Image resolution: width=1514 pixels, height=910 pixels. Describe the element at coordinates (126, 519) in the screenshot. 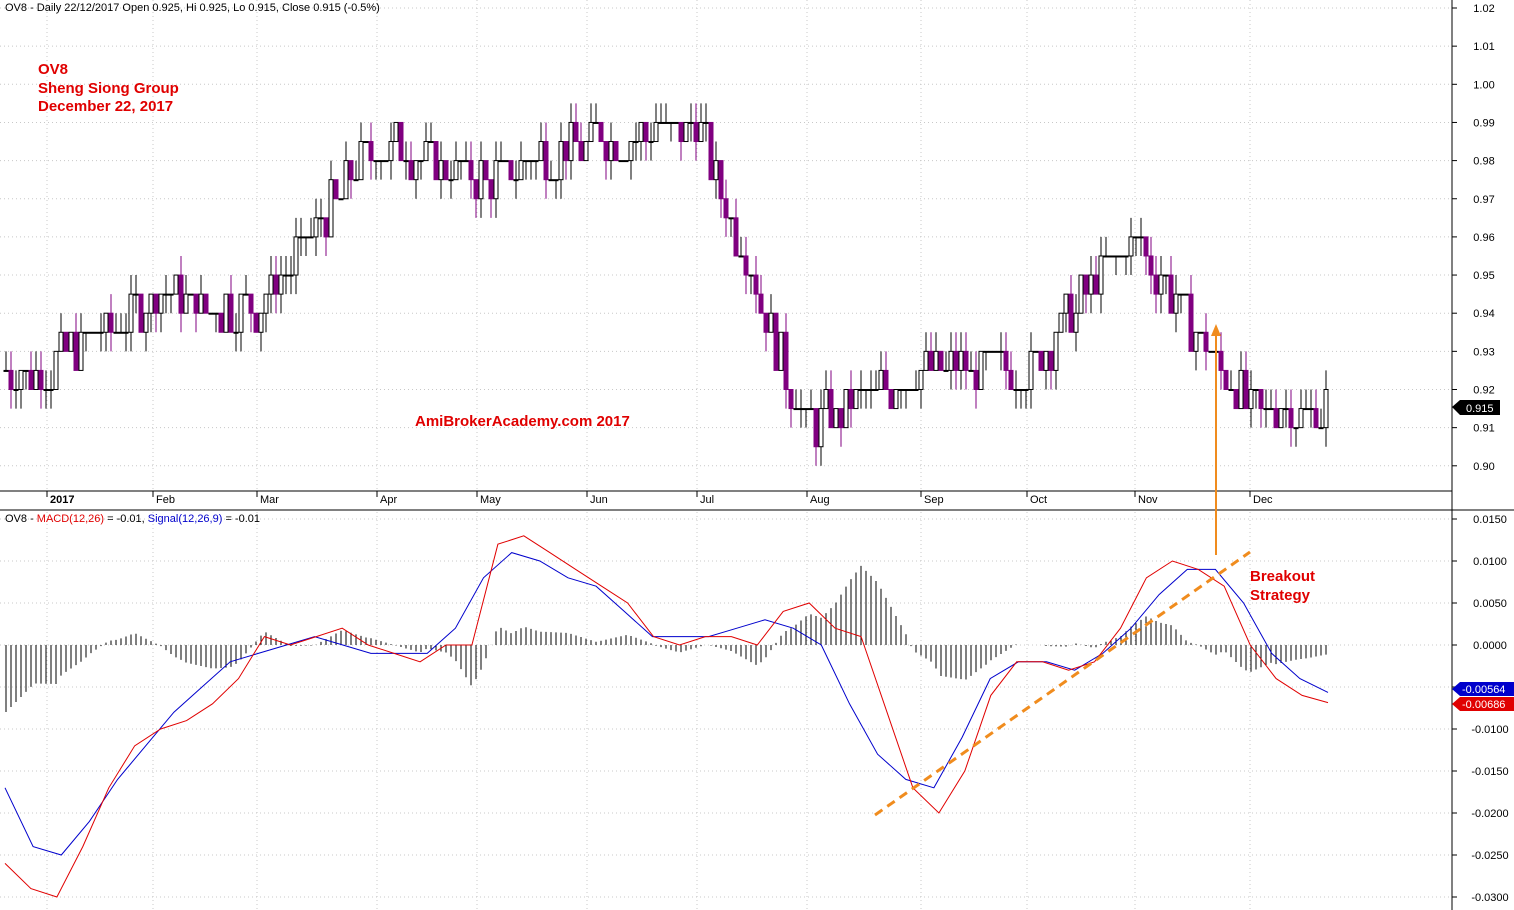

I see `macd-header-macd-value: = -0.01,` at that location.